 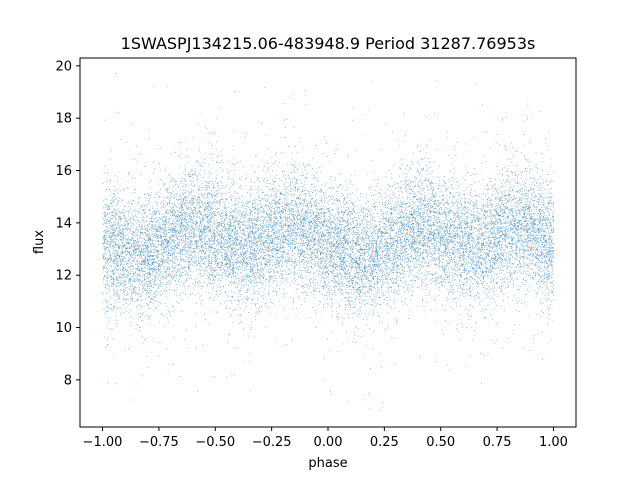 I want to click on y-tick-label: 10, so click(x=63, y=328).